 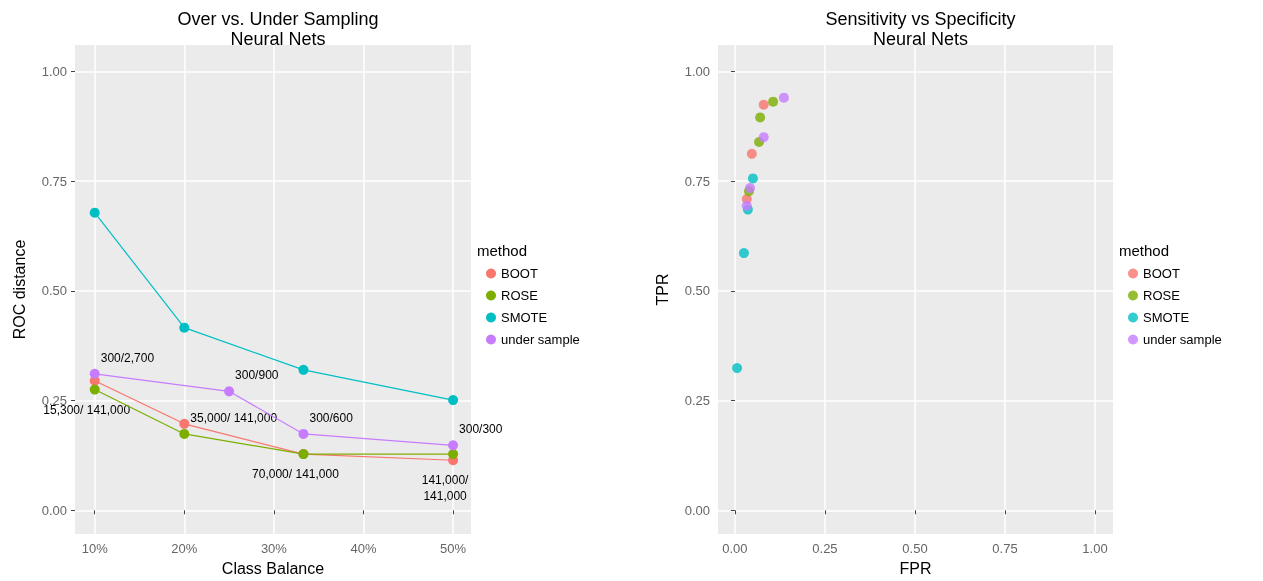 I want to click on annotation: 35,000/ 141,000, so click(x=234, y=417).